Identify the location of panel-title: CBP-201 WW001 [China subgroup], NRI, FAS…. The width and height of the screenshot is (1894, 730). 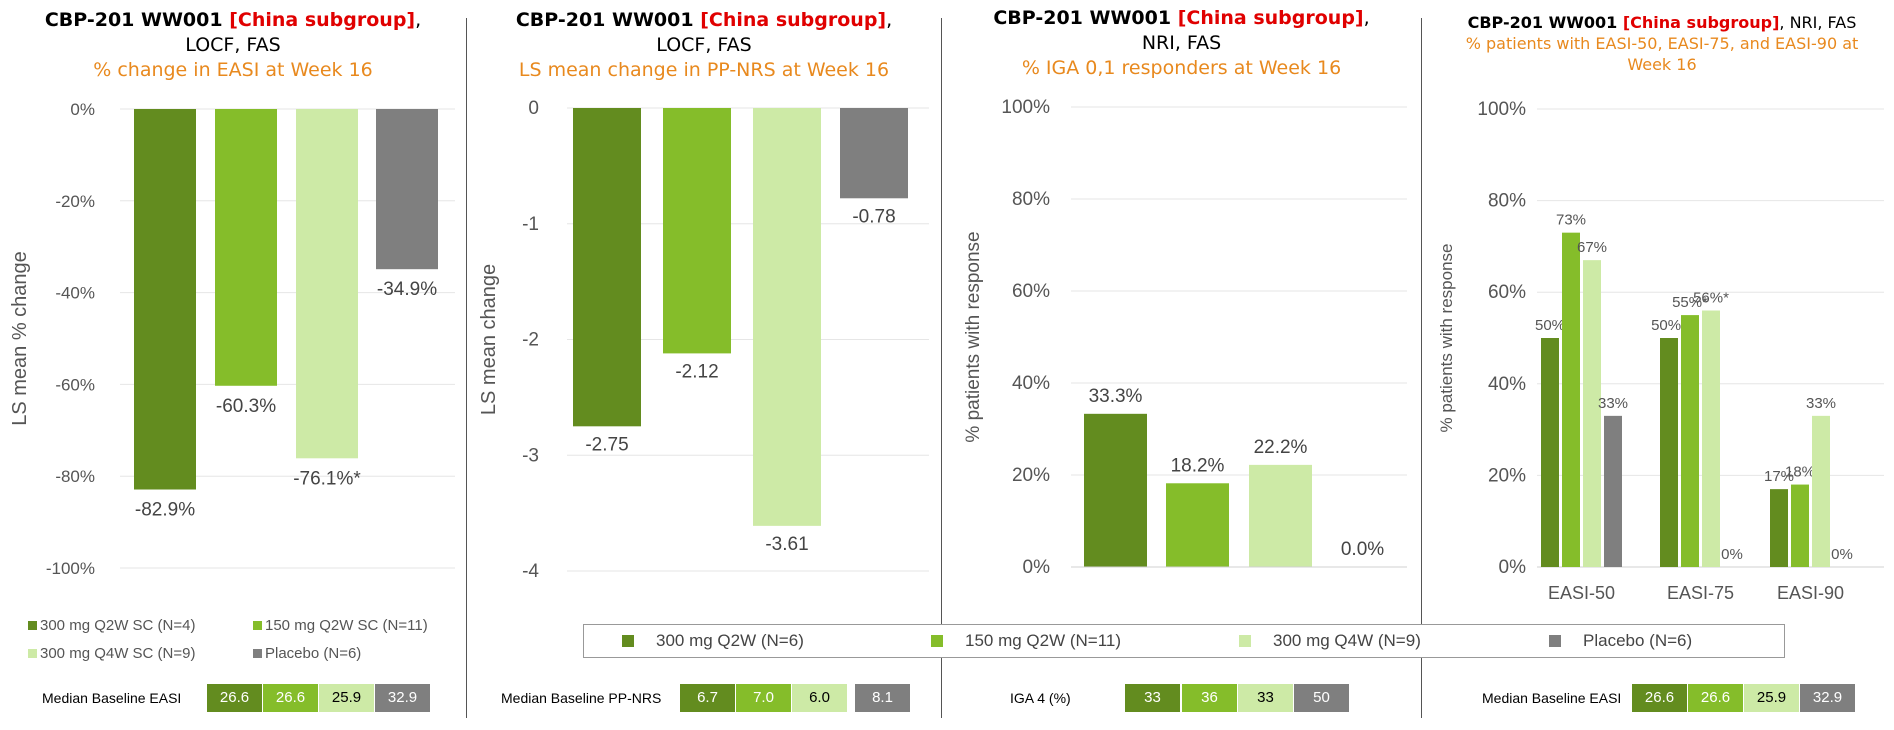
(1662, 43).